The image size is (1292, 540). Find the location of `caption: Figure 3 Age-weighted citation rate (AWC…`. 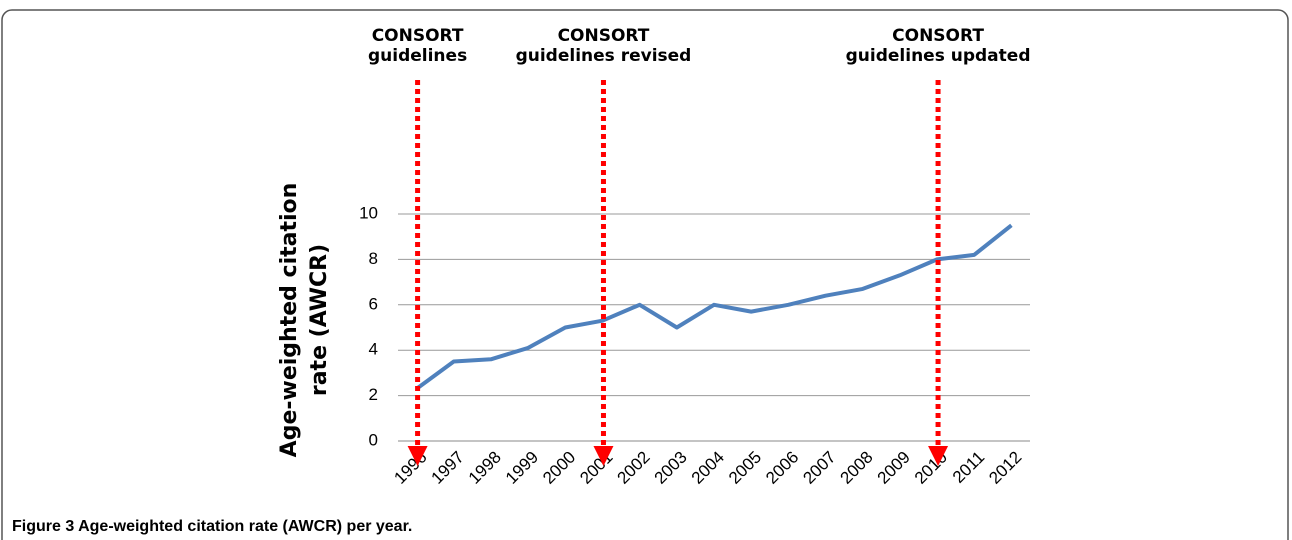

caption: Figure 3 Age-weighted citation rate (AWC… is located at coordinates (212, 526).